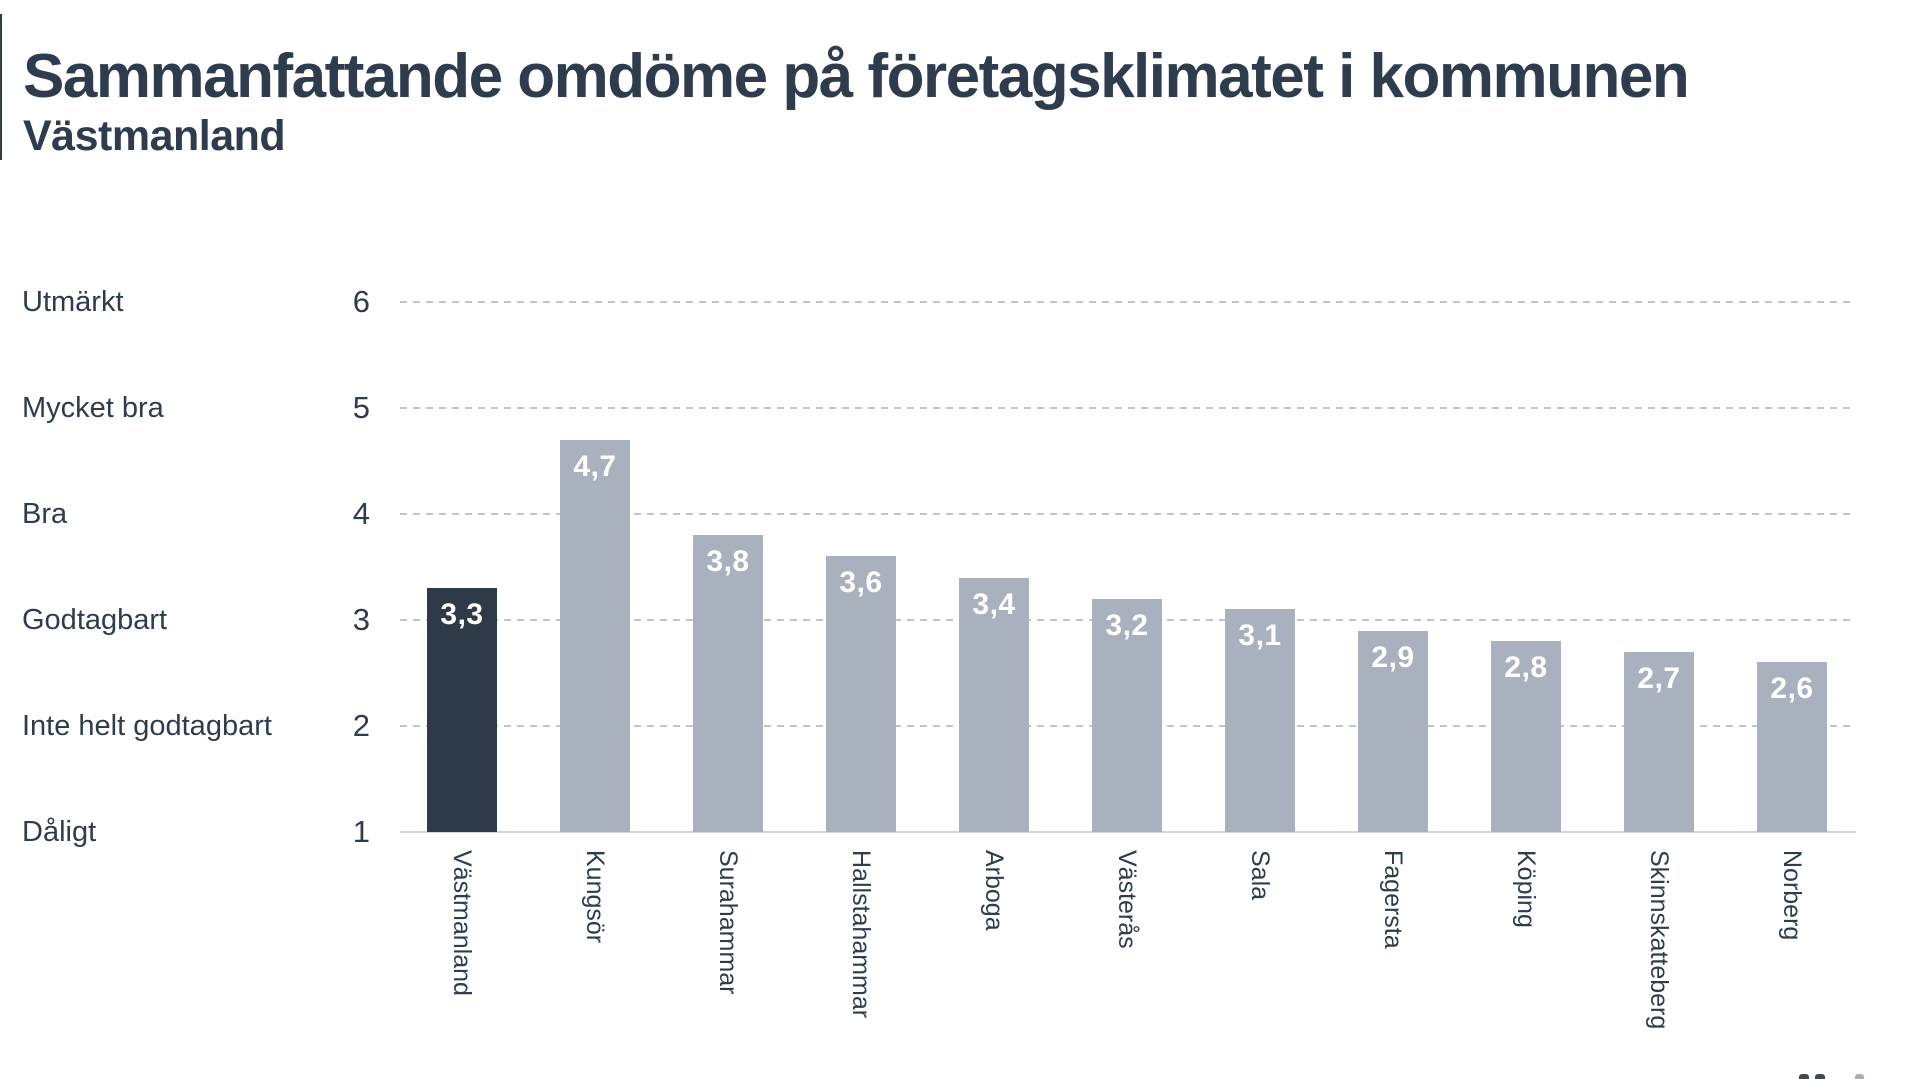  I want to click on bar-value-label: 3,2, so click(1127, 625).